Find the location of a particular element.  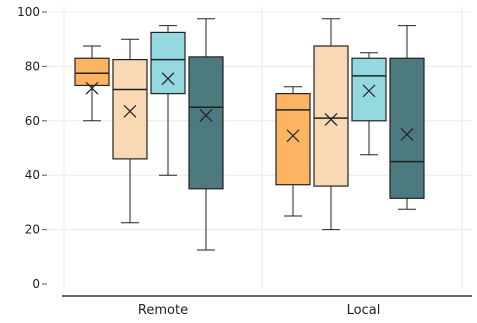

box-s1-remote-iqr is located at coordinates (92, 72).